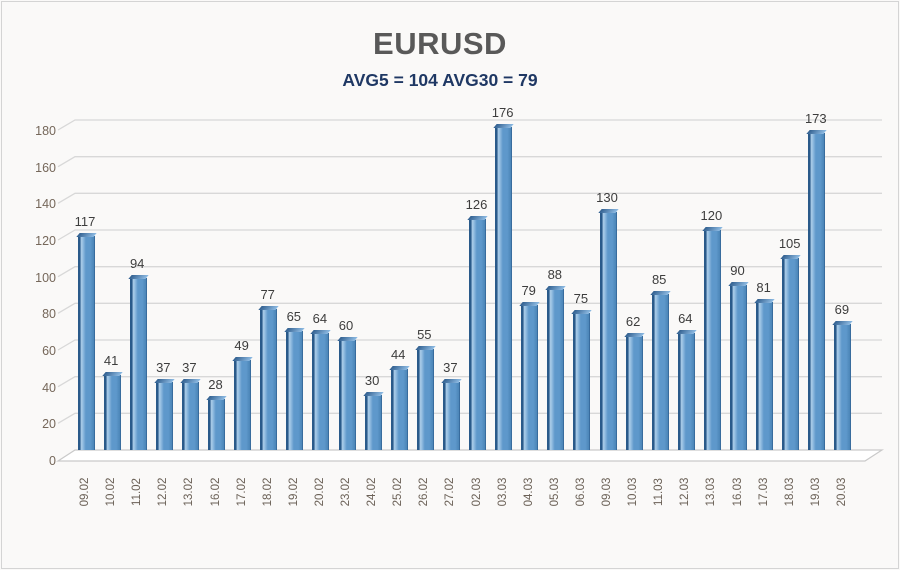  Describe the element at coordinates (841, 492) in the screenshot. I see `x-tick-label: 20.03` at that location.